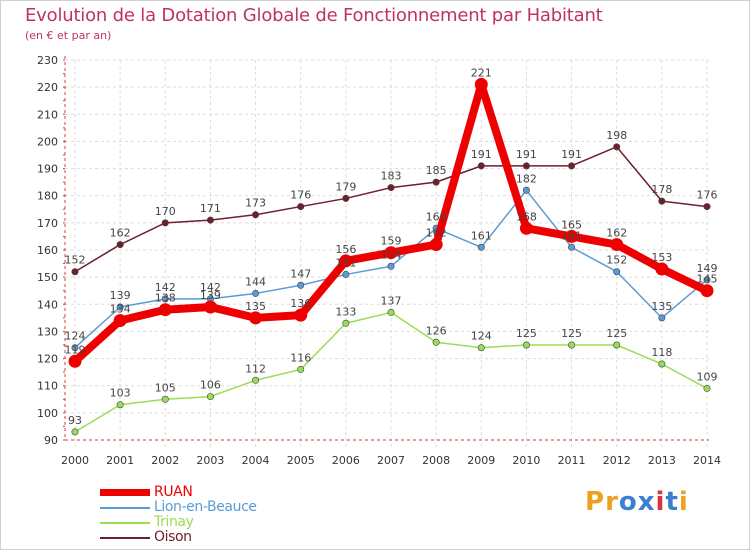 The image size is (750, 550). Describe the element at coordinates (661, 306) in the screenshot. I see `data-label-lion-en-beauce: 135` at that location.